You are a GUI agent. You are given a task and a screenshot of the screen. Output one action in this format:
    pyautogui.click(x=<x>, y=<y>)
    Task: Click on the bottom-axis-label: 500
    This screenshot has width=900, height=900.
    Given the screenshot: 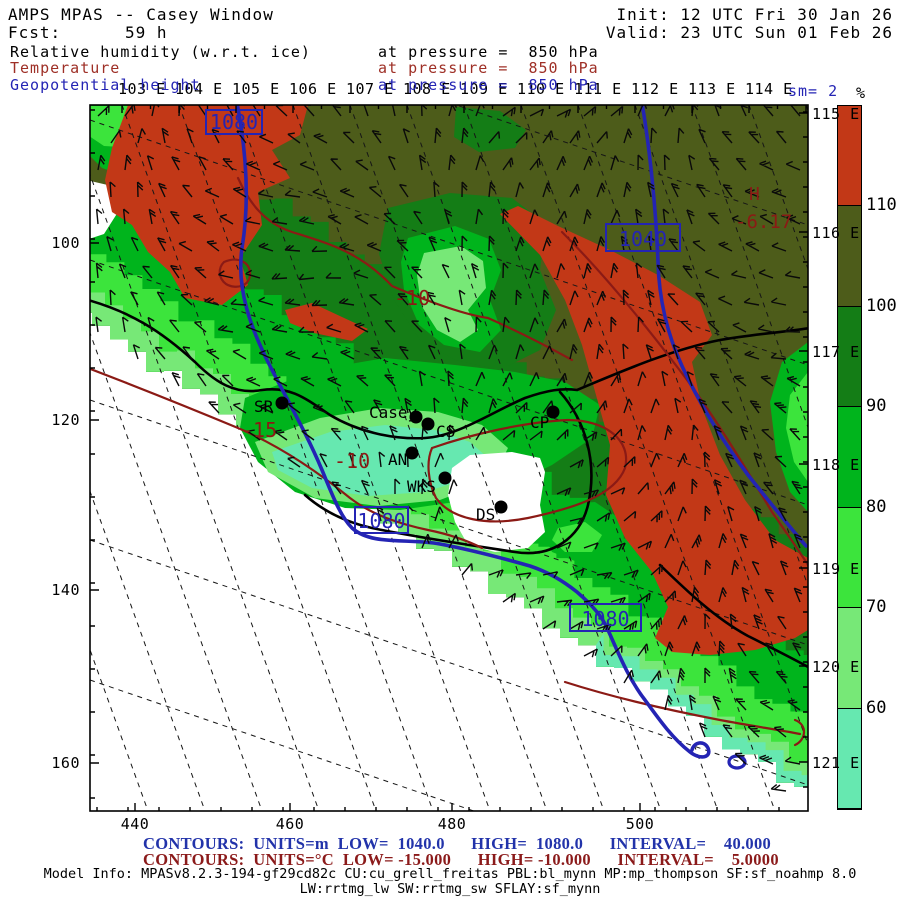 What is the action you would take?
    pyautogui.click(x=640, y=824)
    